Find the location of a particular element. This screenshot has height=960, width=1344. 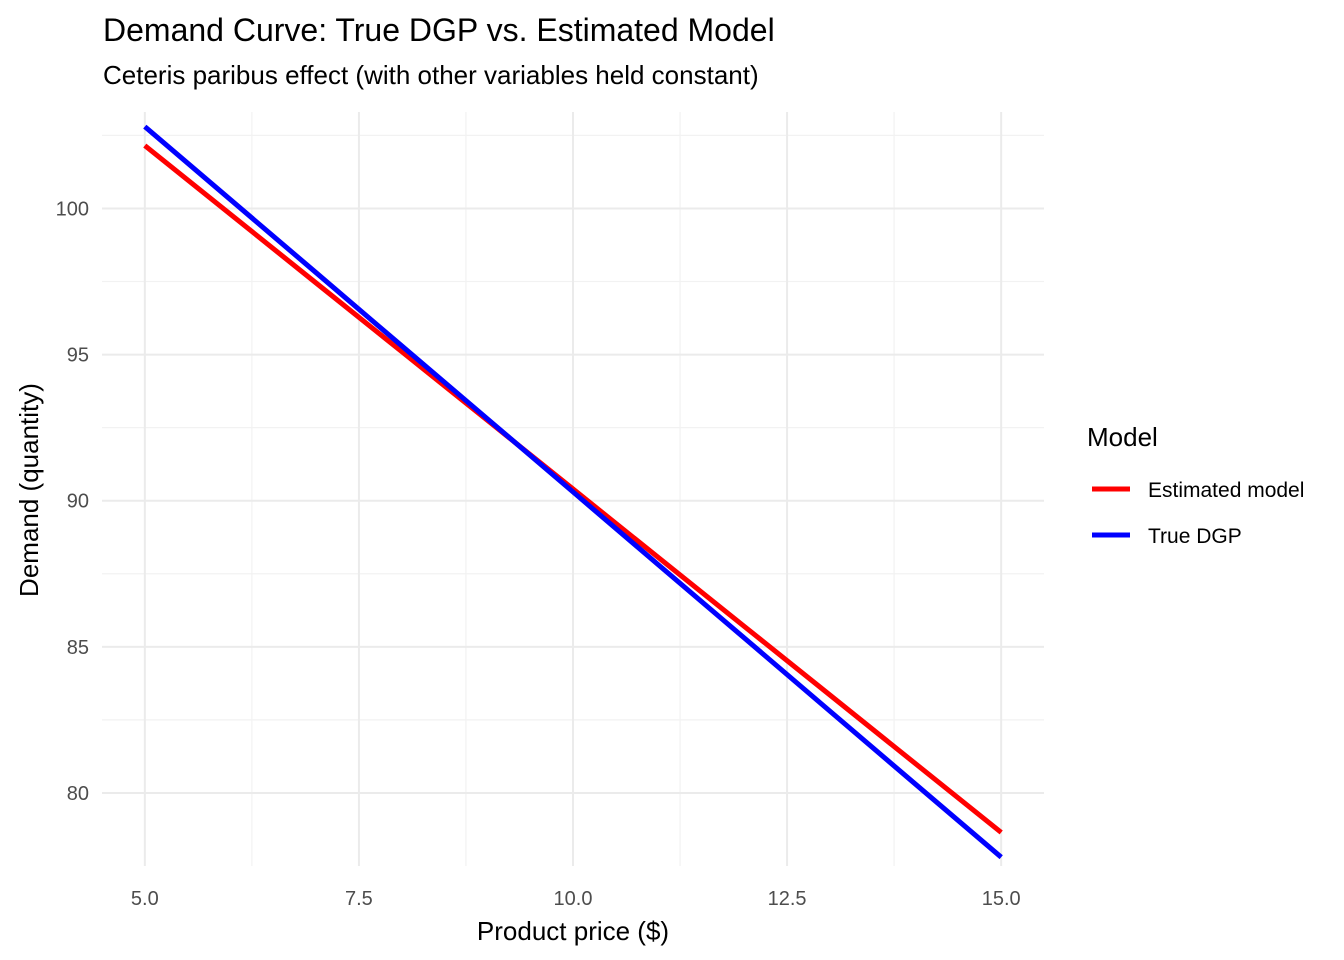

legend-label-1: True DGP is located at coordinates (1195, 536).